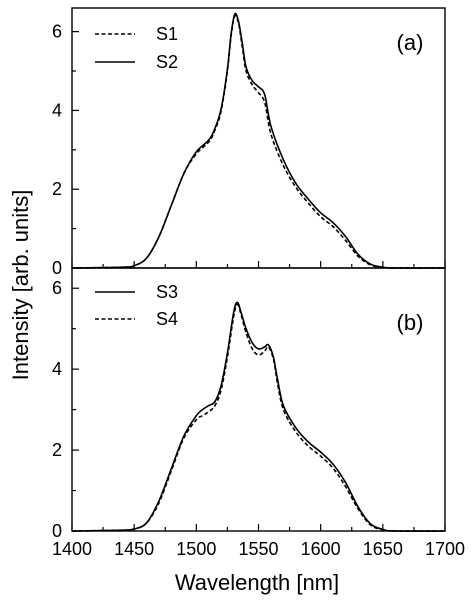 This screenshot has width=474, height=600. Describe the element at coordinates (410, 42) in the screenshot. I see `panel-label: (a)` at that location.